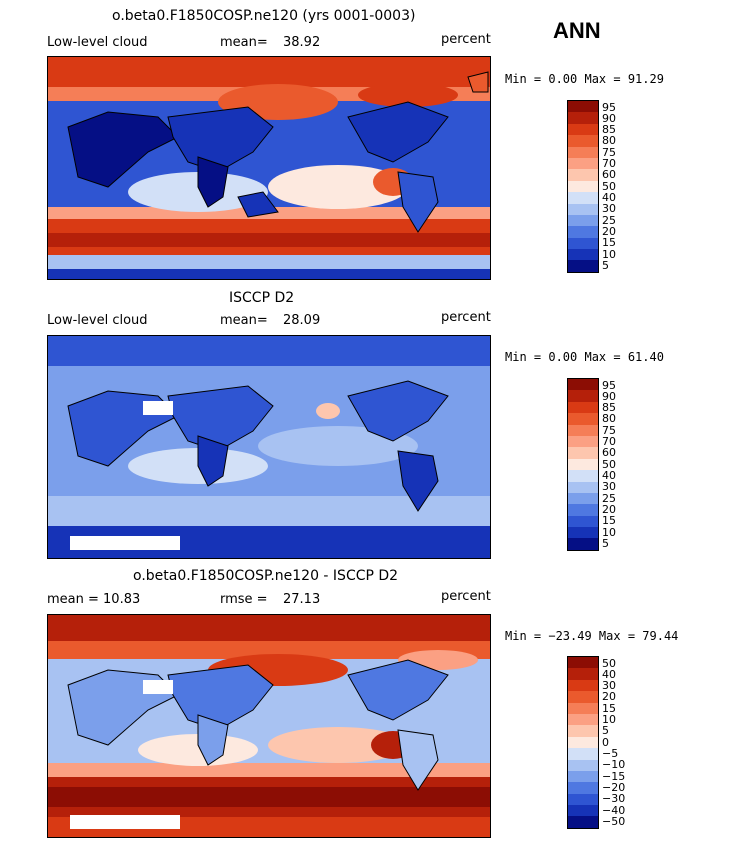 The image size is (733, 846). What do you see at coordinates (466, 317) in the screenshot?
I see `panel2-units: percent` at bounding box center [466, 317].